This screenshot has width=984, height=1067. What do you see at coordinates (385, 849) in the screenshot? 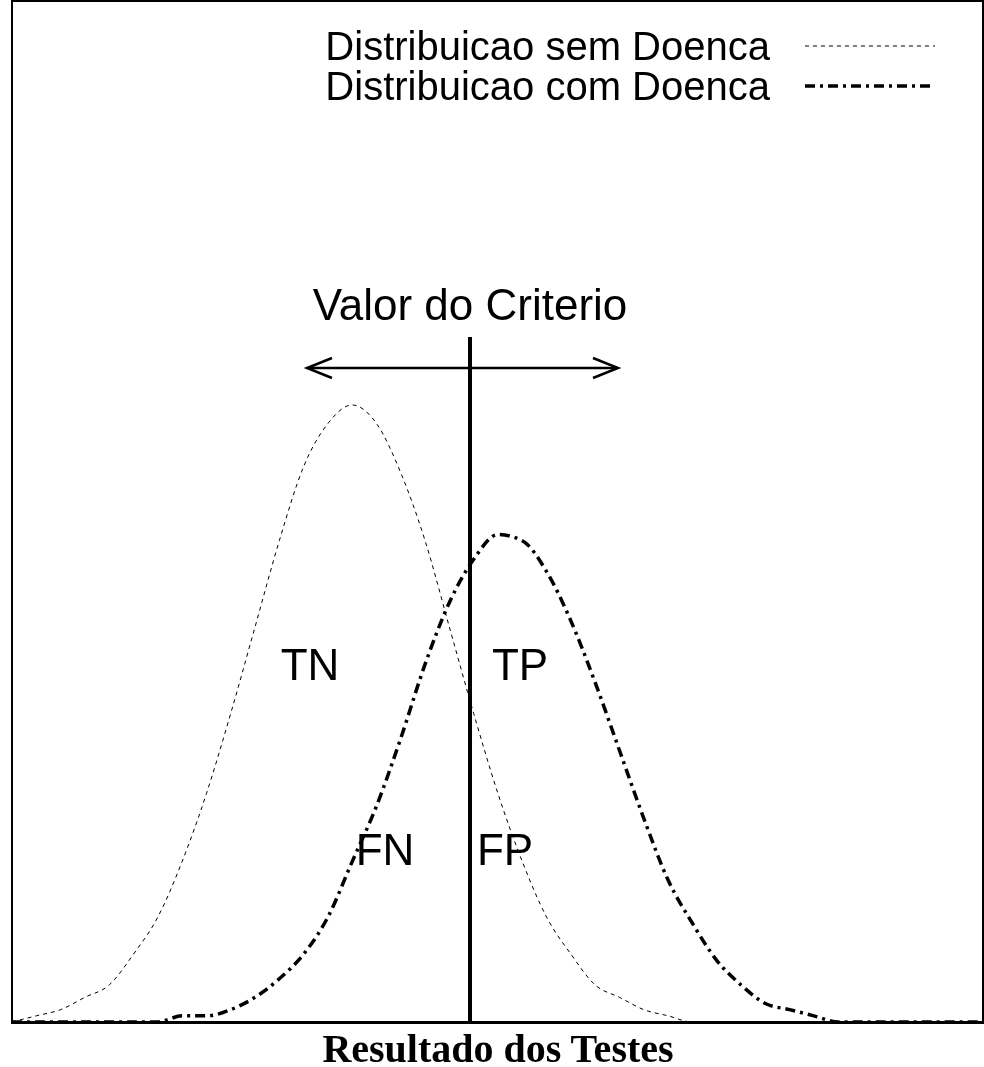
I see `annotation: FN` at bounding box center [385, 849].